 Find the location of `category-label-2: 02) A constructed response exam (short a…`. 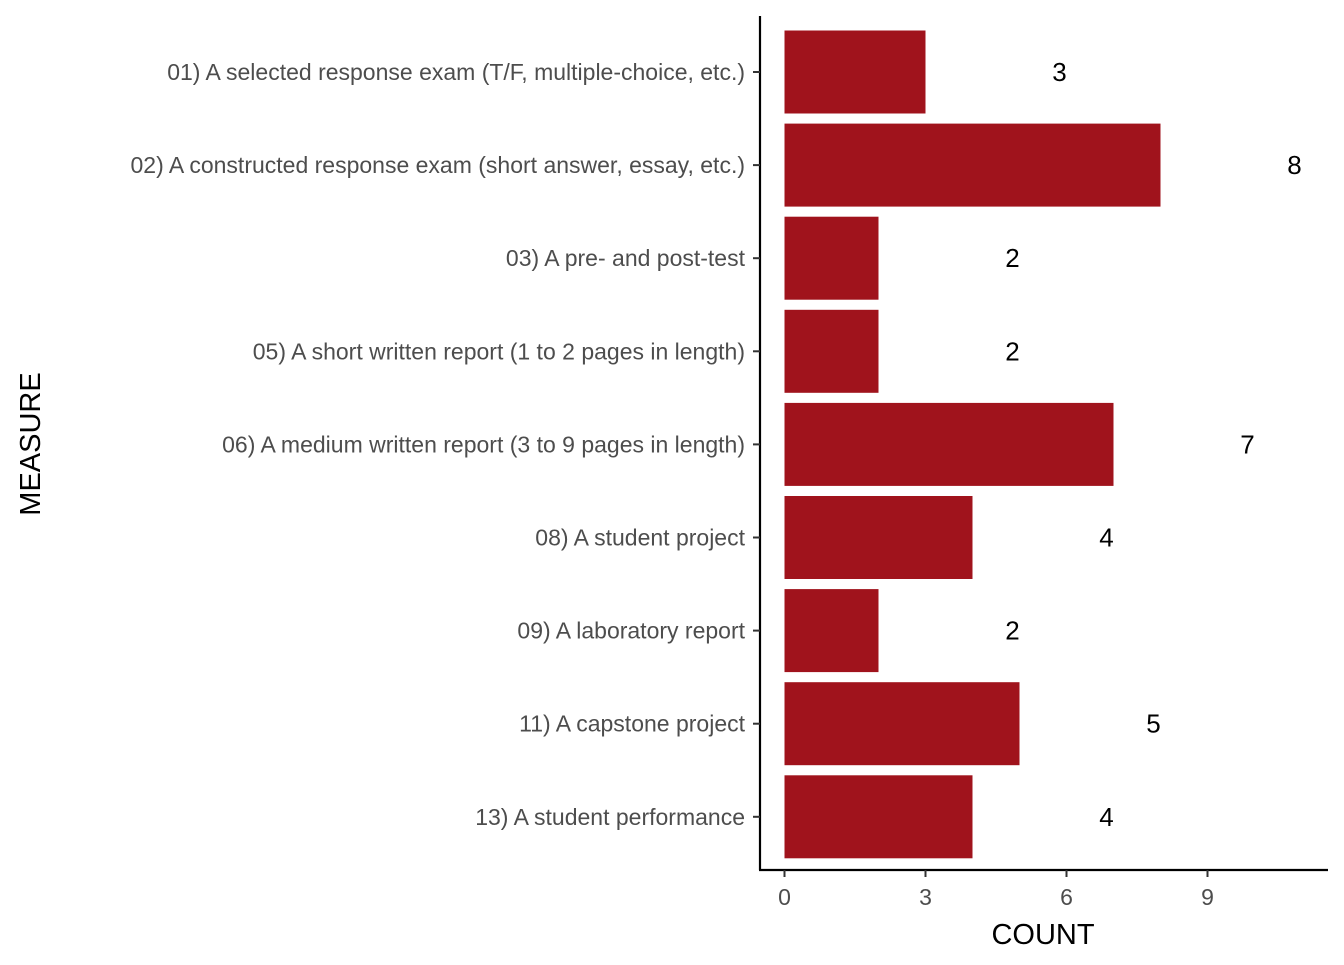

category-label-2: 02) A constructed response exam (short a… is located at coordinates (438, 165).